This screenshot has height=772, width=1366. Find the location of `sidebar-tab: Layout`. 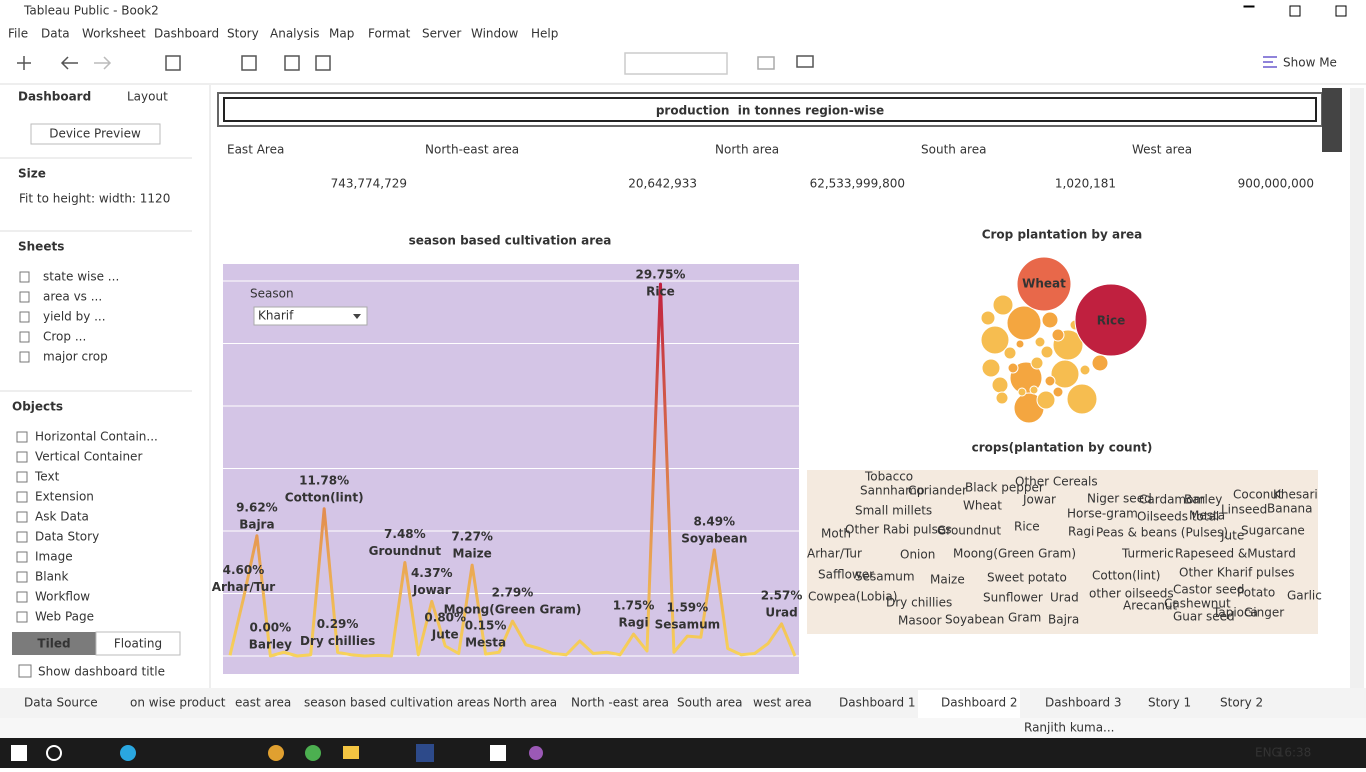

sidebar-tab: Layout is located at coordinates (147, 97).